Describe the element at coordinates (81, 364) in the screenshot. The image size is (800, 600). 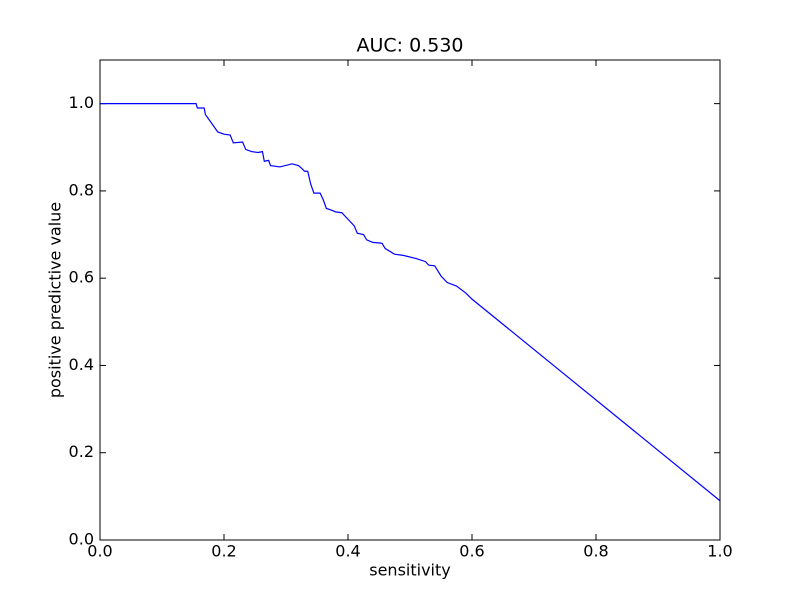
I see `y-tick-label: 0.4` at that location.